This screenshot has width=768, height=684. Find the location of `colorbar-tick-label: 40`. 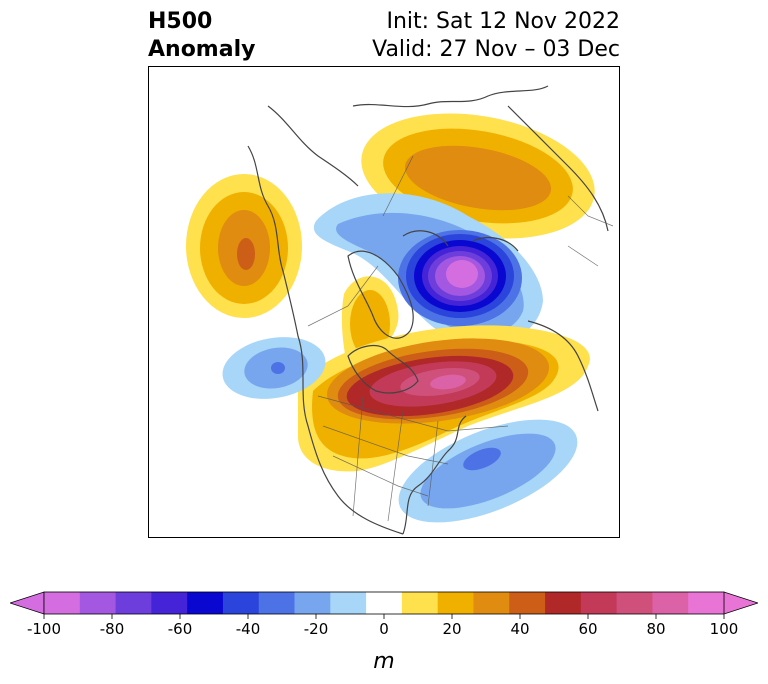

colorbar-tick-label: 40 is located at coordinates (519, 629).